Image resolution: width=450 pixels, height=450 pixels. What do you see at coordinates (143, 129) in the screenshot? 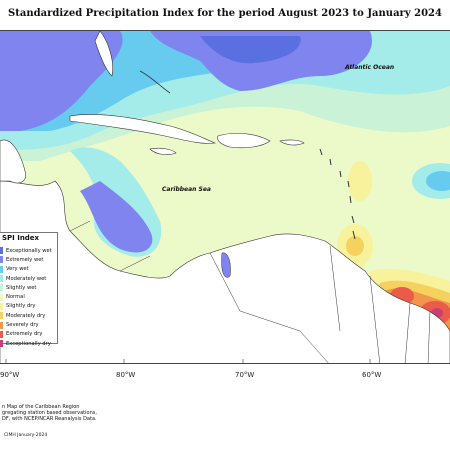
I see `cuba-island` at bounding box center [143, 129].